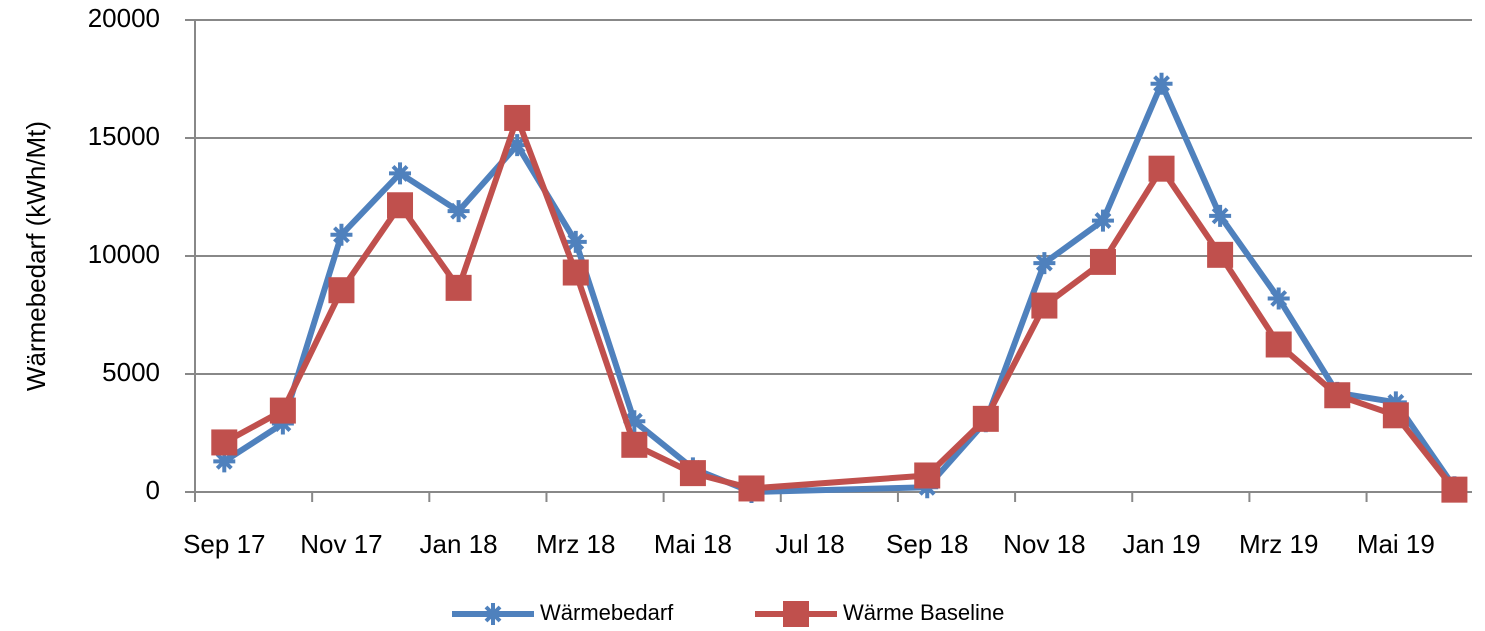  What do you see at coordinates (1278, 544) in the screenshot?
I see `x-tick-label: Mrz 19` at bounding box center [1278, 544].